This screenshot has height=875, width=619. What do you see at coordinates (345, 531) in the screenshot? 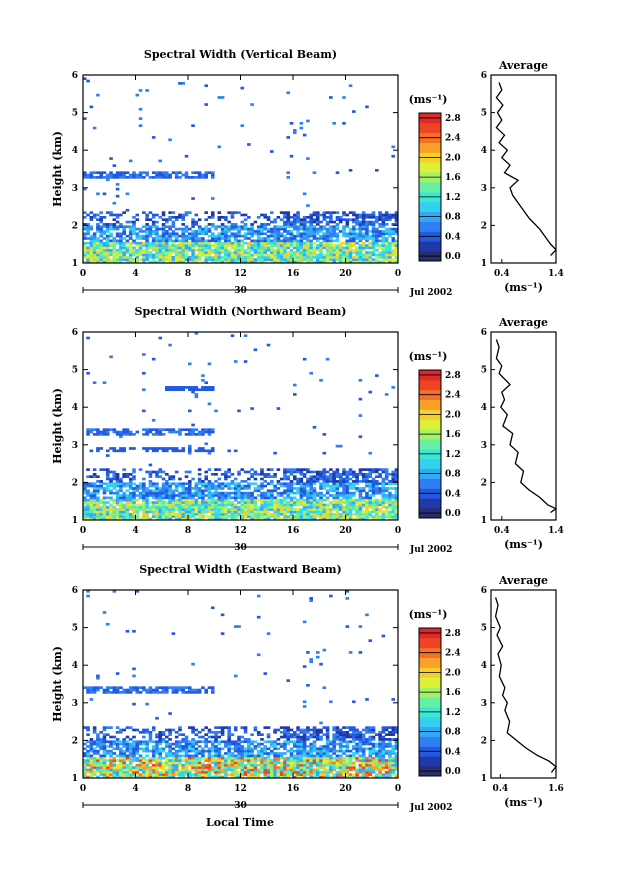
I see `x-tick-label: 20` at bounding box center [345, 531].